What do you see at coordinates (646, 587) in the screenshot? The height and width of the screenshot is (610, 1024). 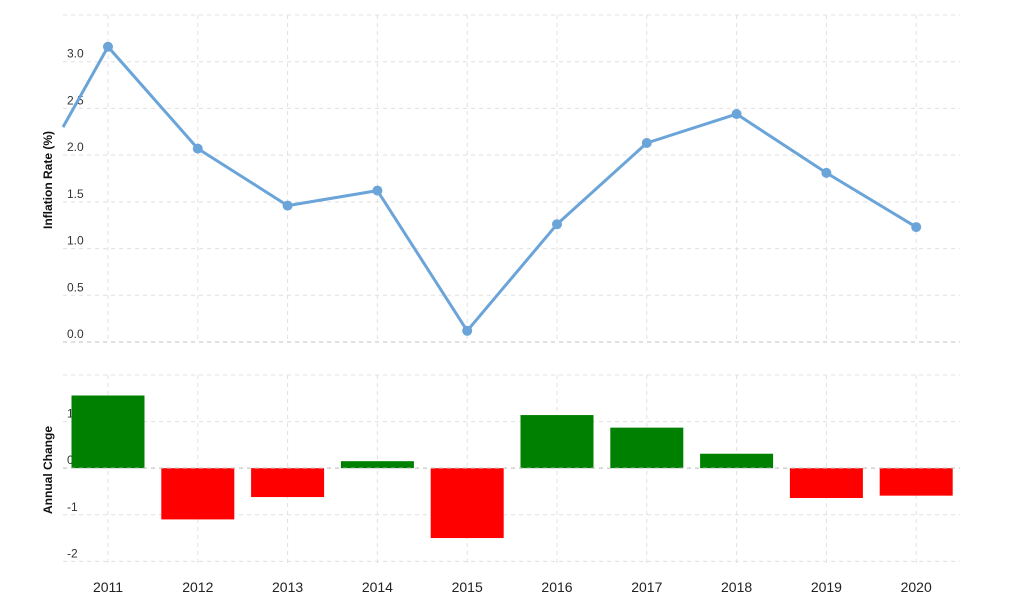 I see `x-tick-label: 2017` at bounding box center [646, 587].